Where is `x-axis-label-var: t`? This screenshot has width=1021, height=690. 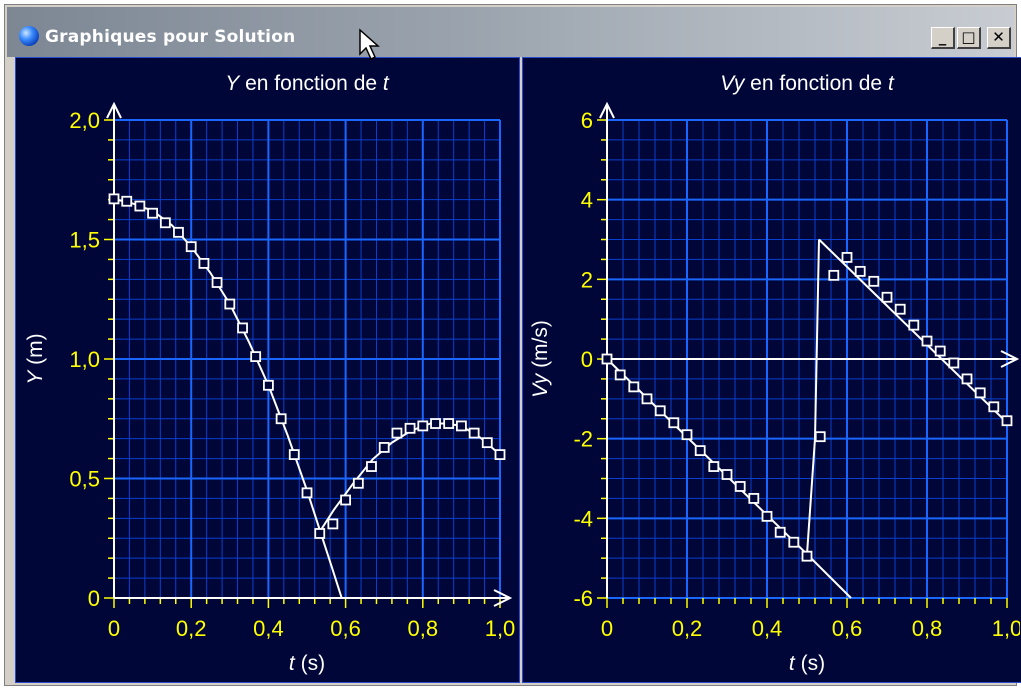
x-axis-label-var: t is located at coordinates (292, 663).